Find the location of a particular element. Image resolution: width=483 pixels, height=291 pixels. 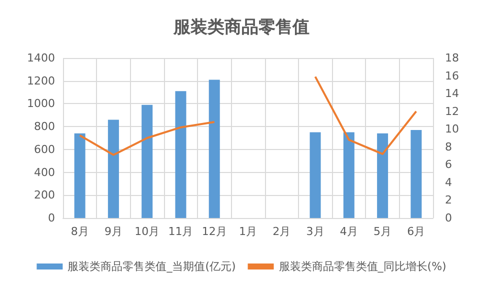

y2-tick-label: 18 is located at coordinates (452, 58).